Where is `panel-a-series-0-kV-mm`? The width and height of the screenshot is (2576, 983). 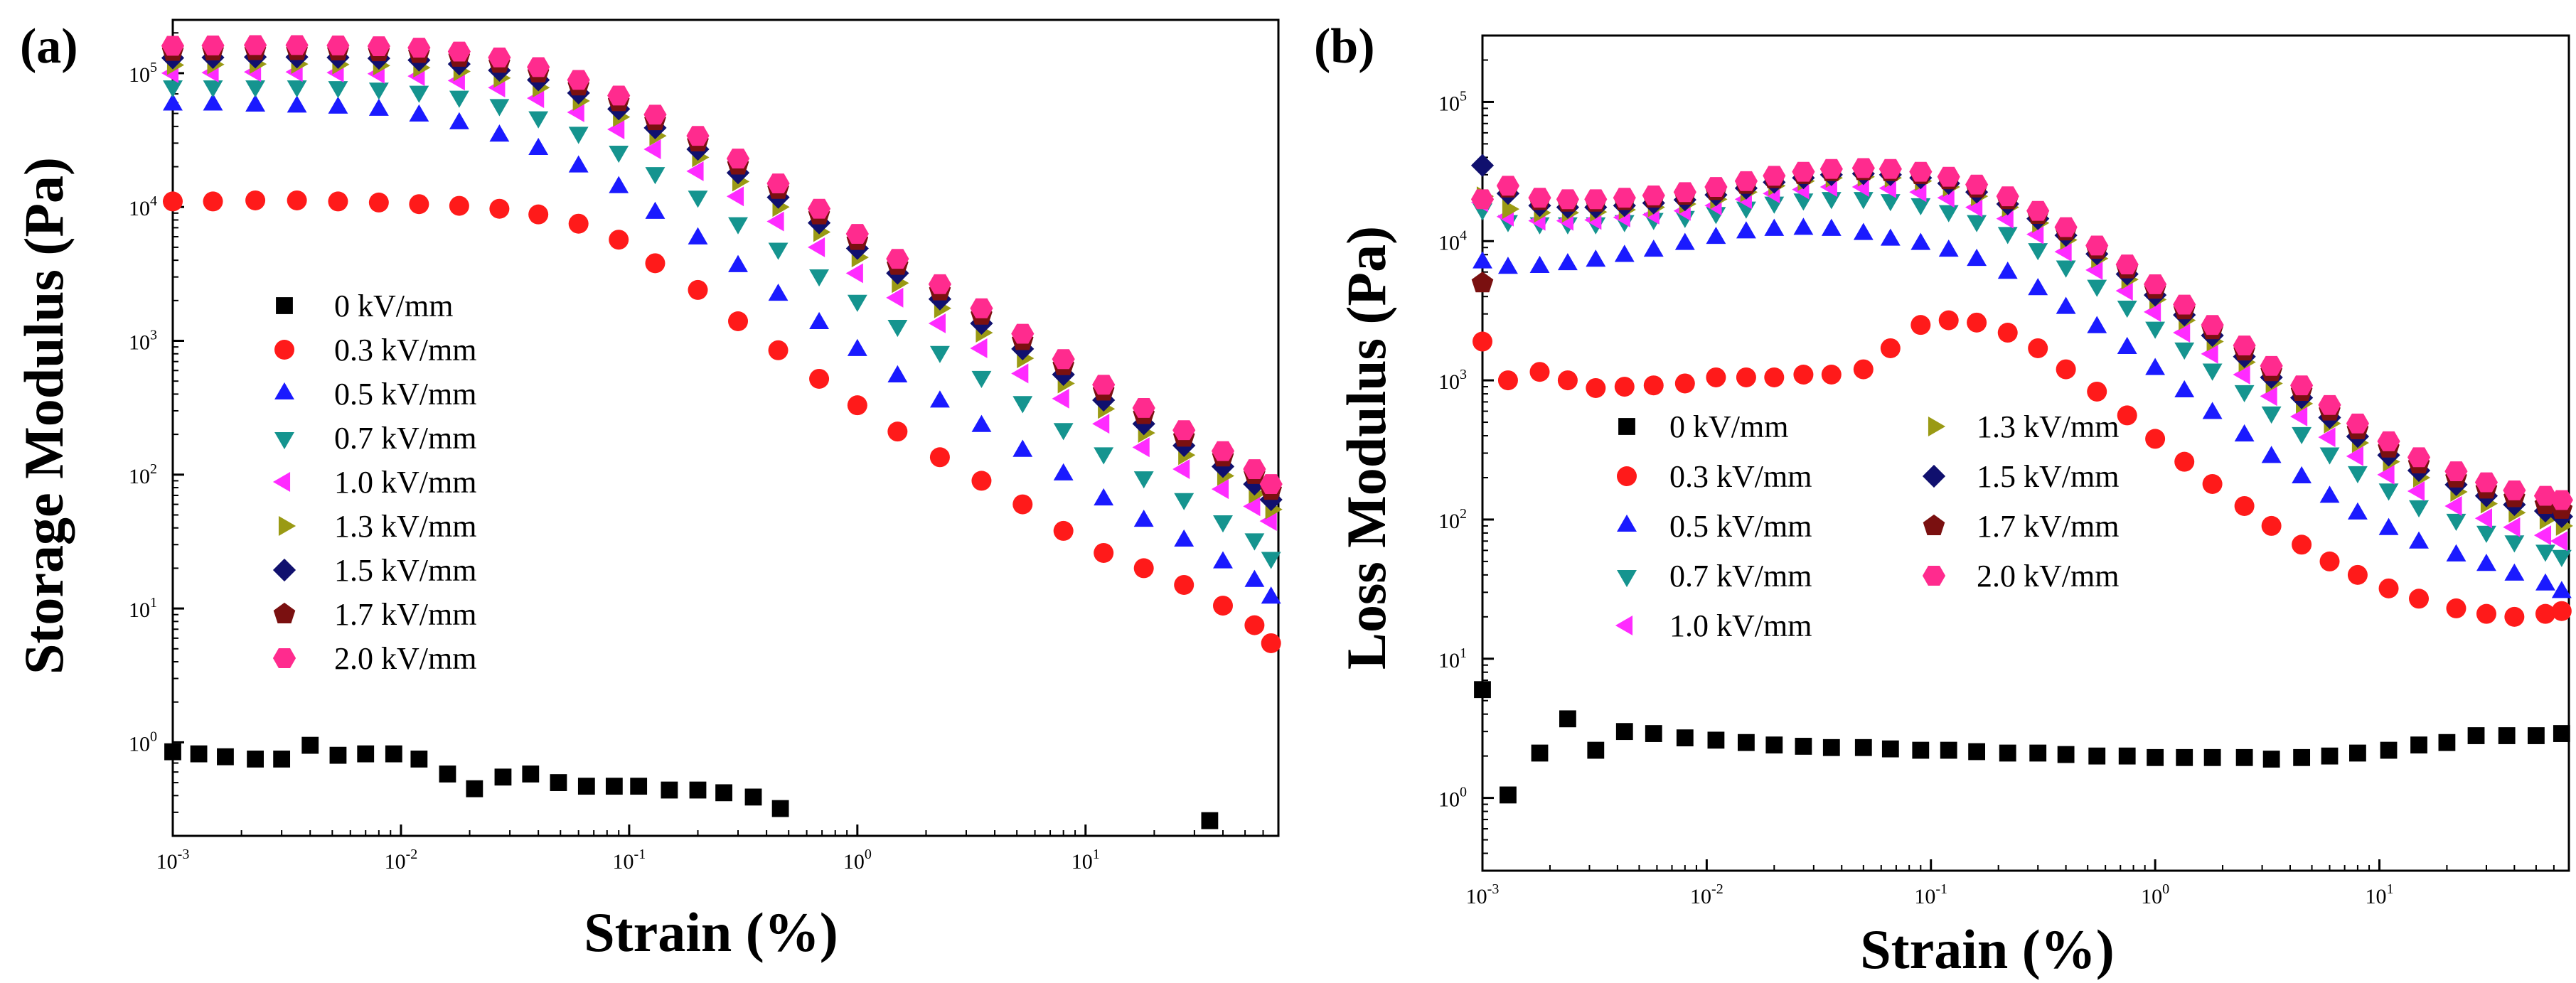
panel-a-series-0-kV-mm is located at coordinates (691, 782).